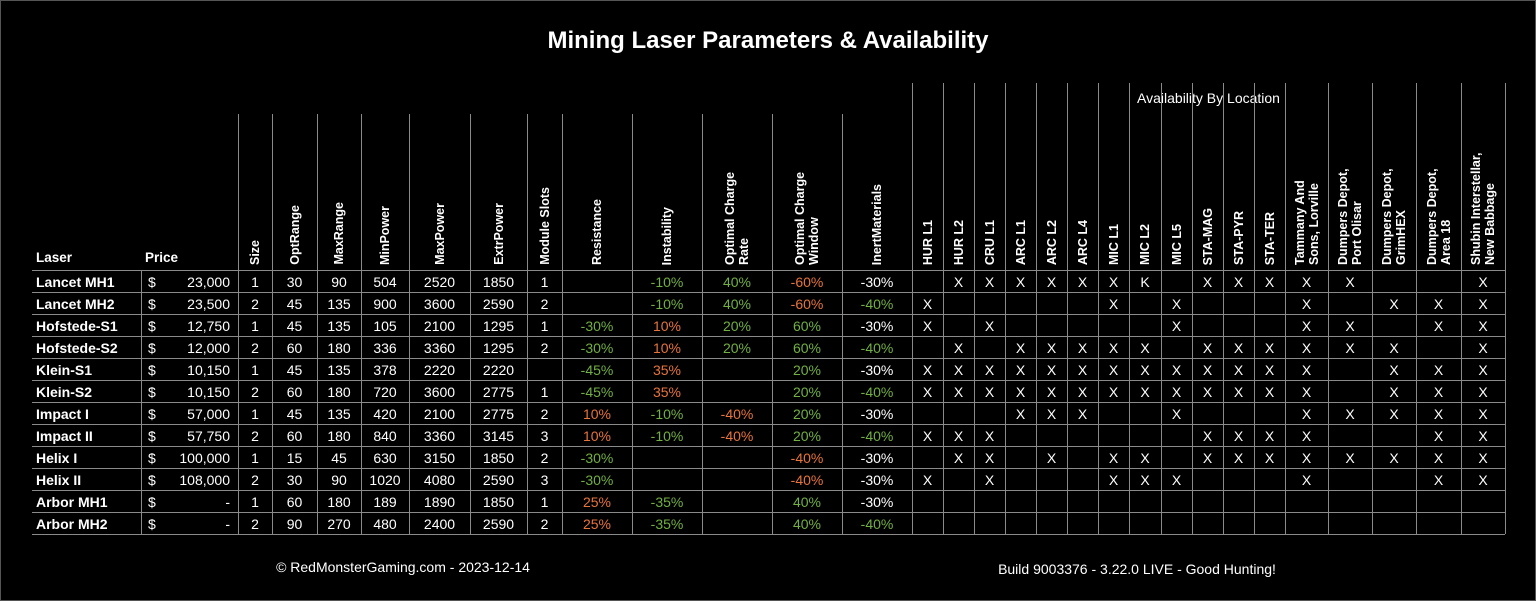  What do you see at coordinates (385, 190) in the screenshot?
I see `column-header-cell: MinPower` at bounding box center [385, 190].